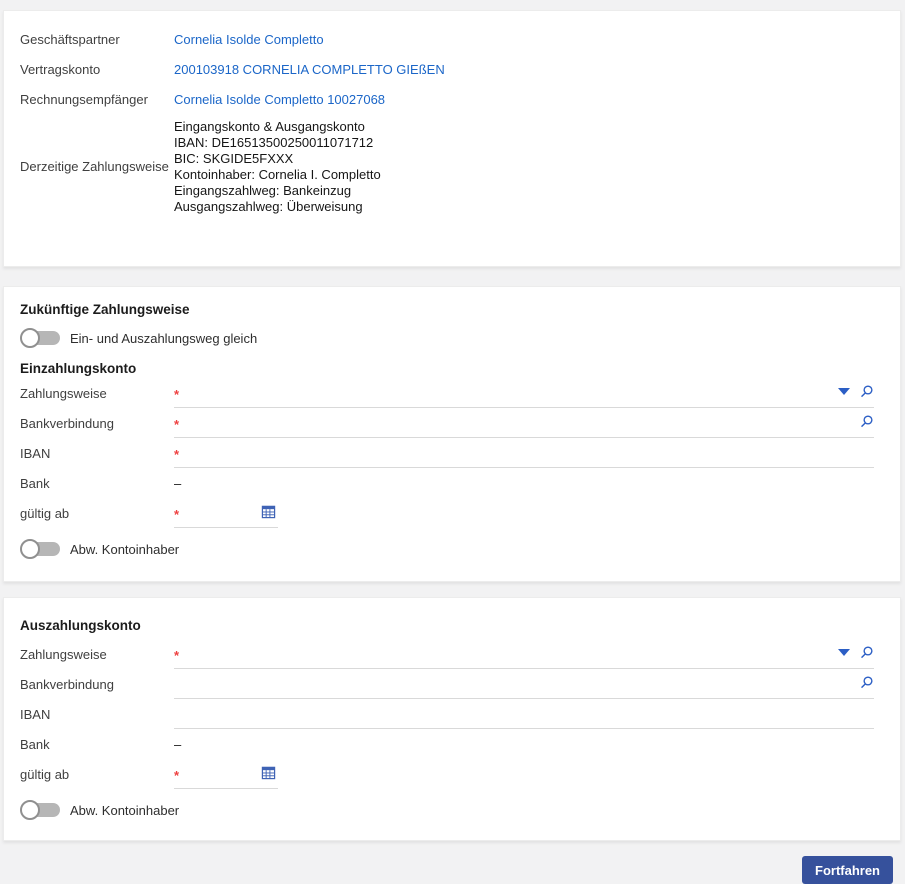 This screenshot has width=905, height=884. What do you see at coordinates (178, 483) in the screenshot?
I see `einzahlung-bank-value: –` at bounding box center [178, 483].